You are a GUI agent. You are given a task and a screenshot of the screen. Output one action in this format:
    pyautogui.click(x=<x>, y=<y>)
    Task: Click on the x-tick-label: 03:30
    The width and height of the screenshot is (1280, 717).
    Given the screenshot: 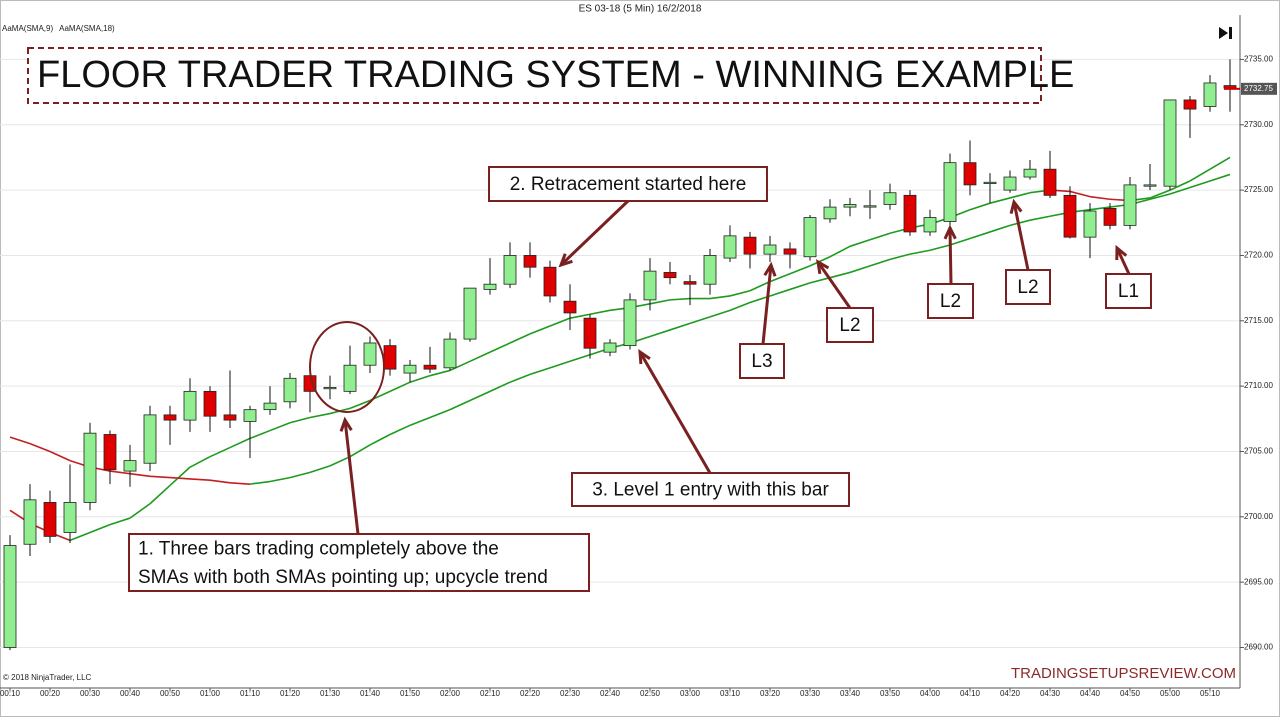 What is the action you would take?
    pyautogui.click(x=810, y=693)
    